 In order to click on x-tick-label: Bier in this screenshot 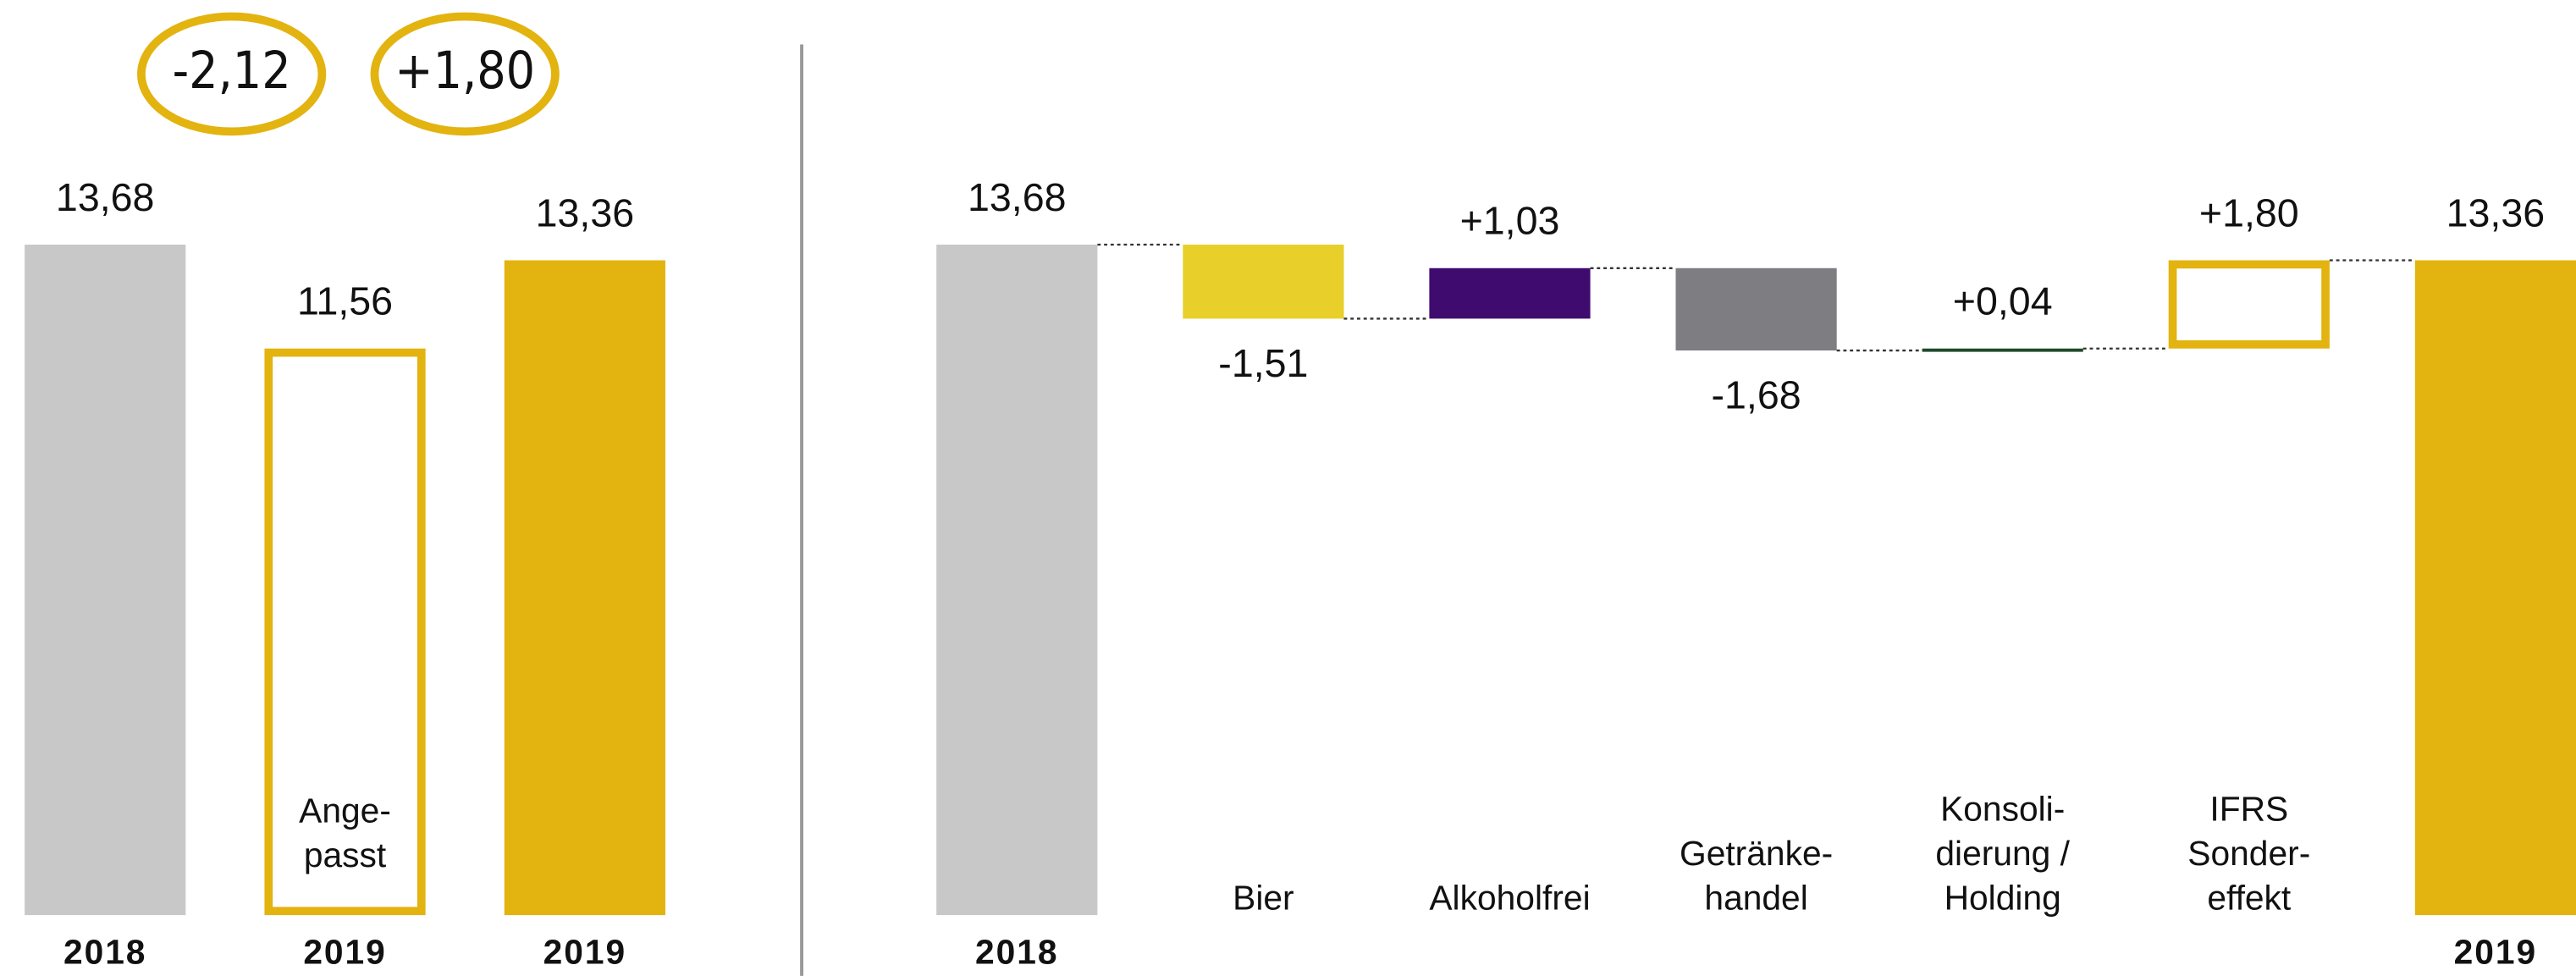, I will do `click(1263, 898)`.